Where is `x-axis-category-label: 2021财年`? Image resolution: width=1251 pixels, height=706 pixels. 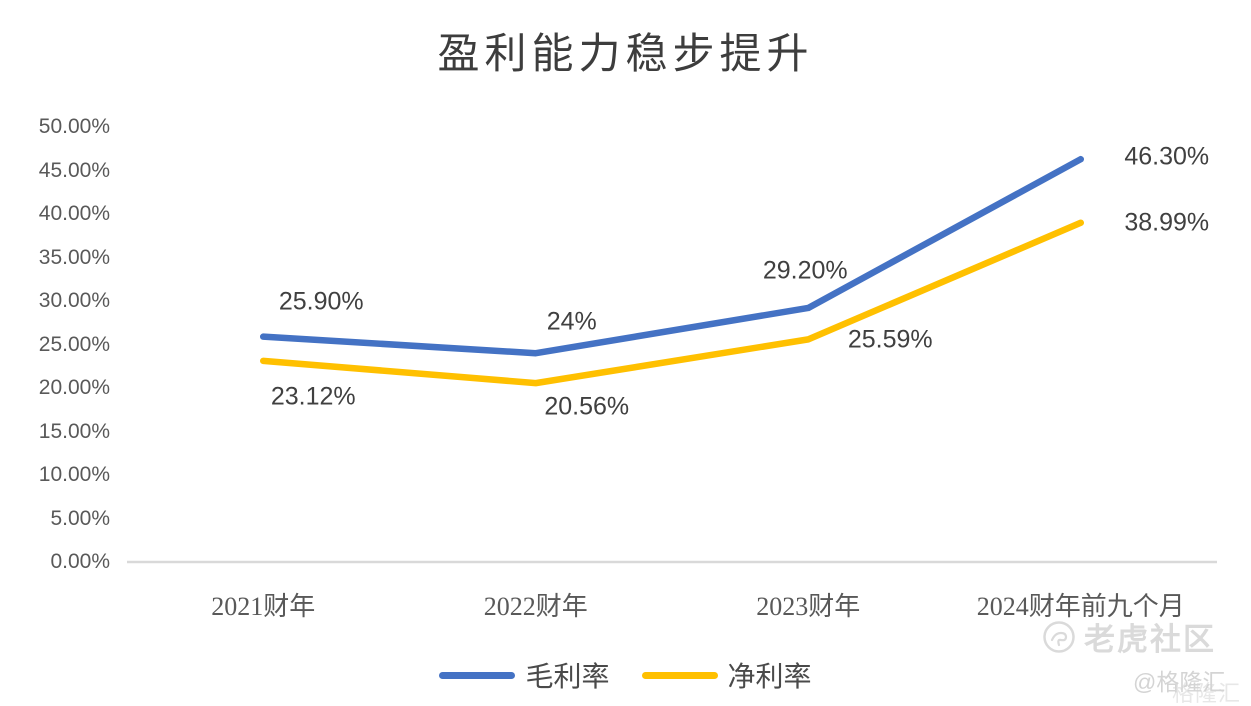
x-axis-category-label: 2021财年 is located at coordinates (263, 606).